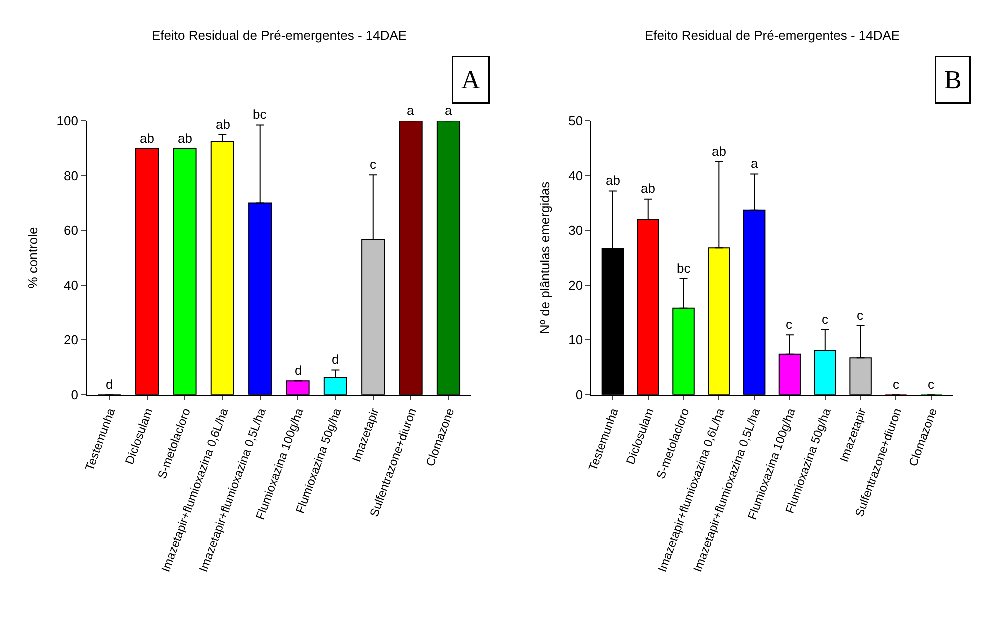 Image resolution: width=996 pixels, height=633 pixels. I want to click on text: B, so click(953, 80).